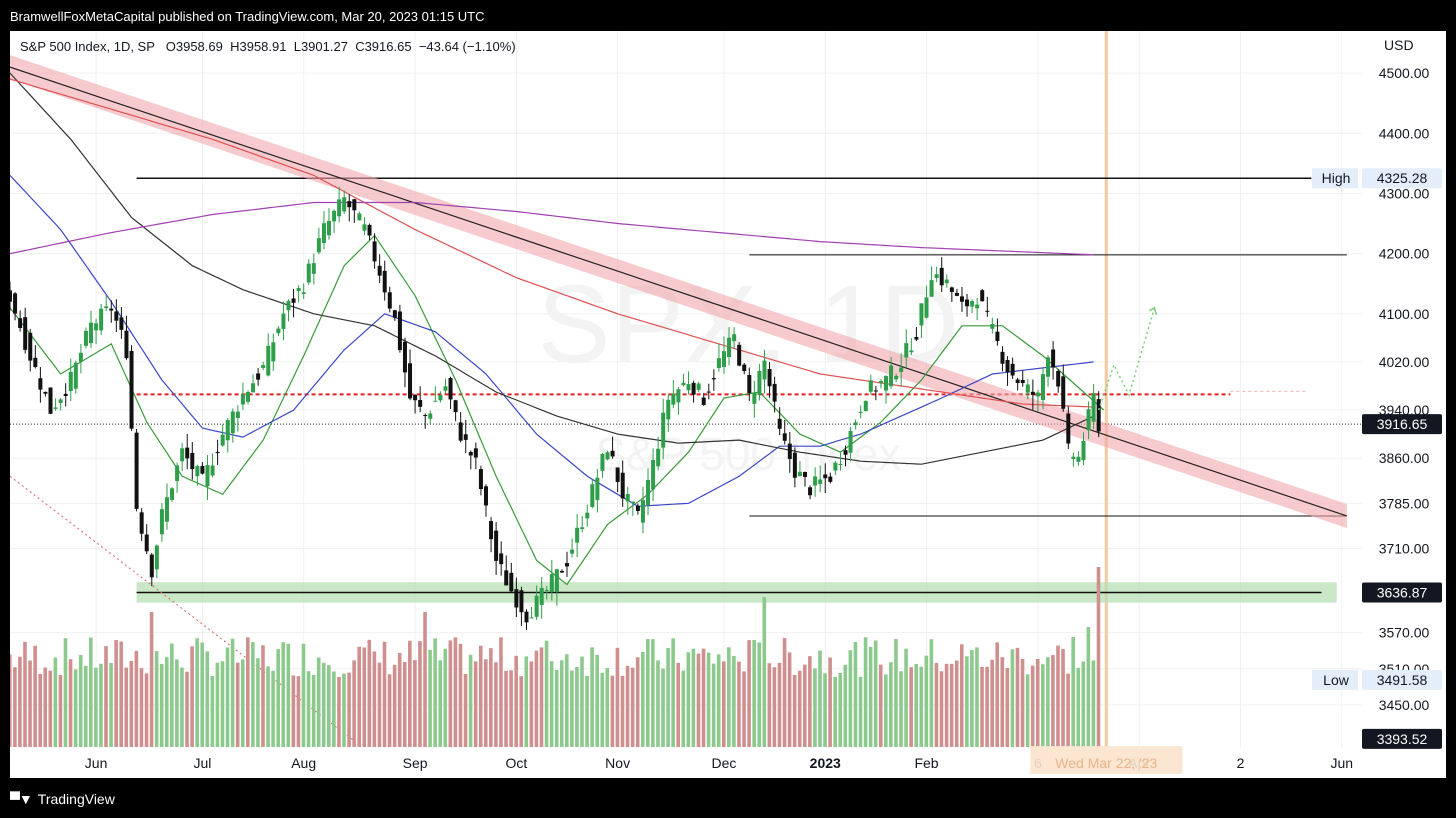 This screenshot has width=1456, height=818. What do you see at coordinates (87, 46) in the screenshot?
I see `symbol-name: S&P 500 Index, 1D, SP` at bounding box center [87, 46].